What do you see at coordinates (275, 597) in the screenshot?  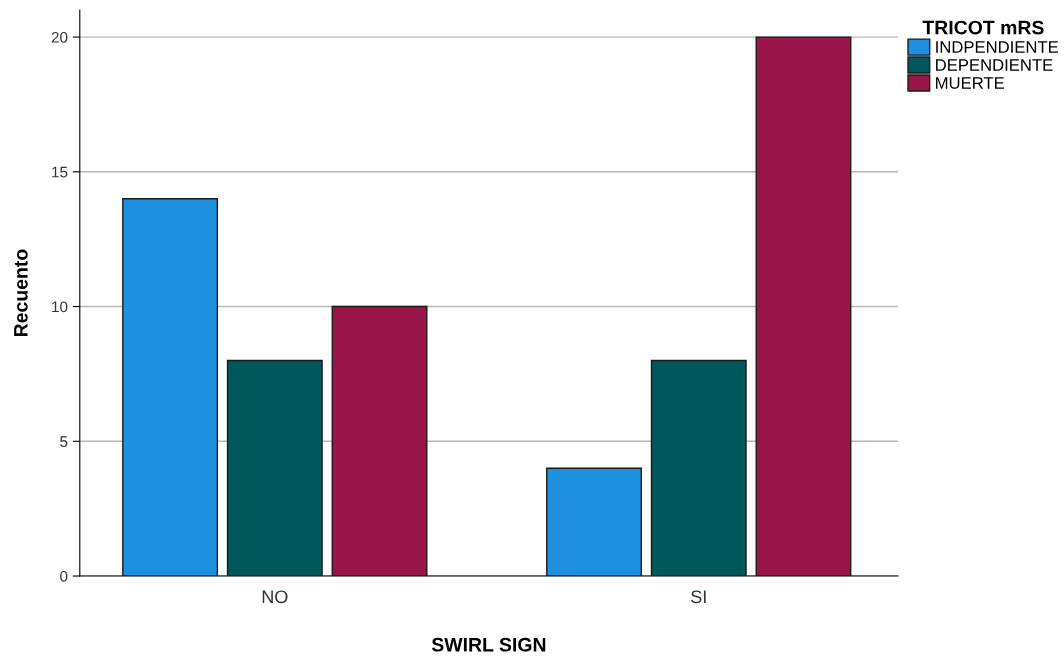 I see `x-tick-label: NO` at bounding box center [275, 597].